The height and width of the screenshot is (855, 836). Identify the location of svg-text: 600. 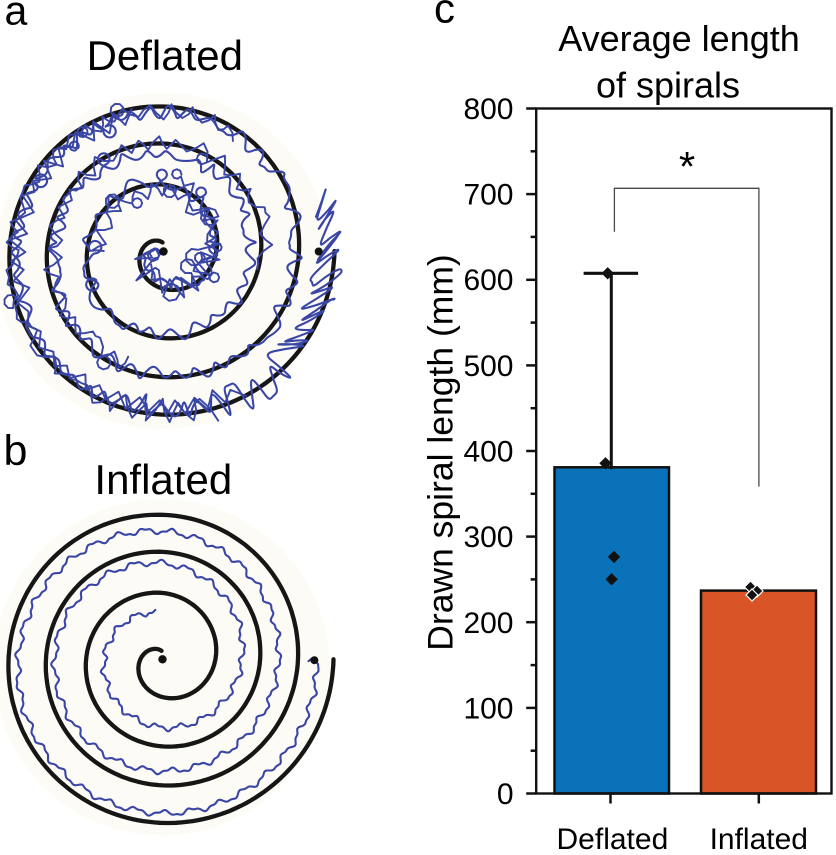
(488, 280).